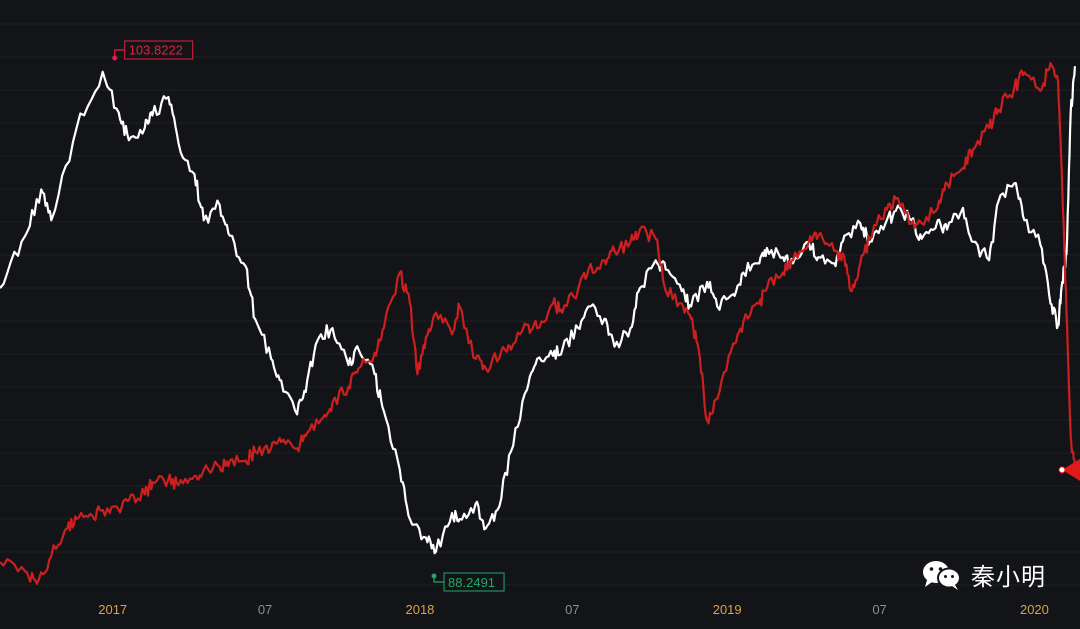 The image size is (1080, 629). I want to click on max-point-marker, so click(115, 58).